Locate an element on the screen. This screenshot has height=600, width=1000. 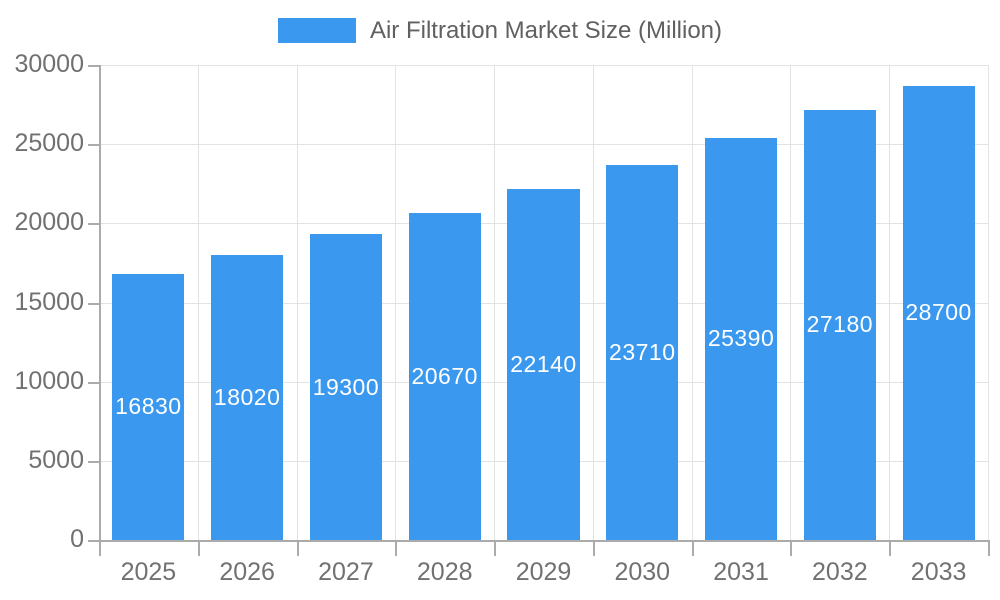
x-axis-line is located at coordinates (543, 541).